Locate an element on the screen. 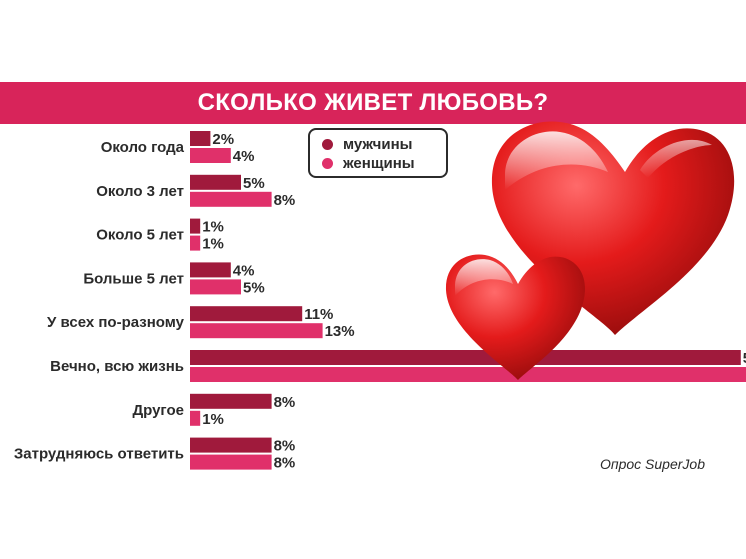  data-label: 54% is located at coordinates (744, 358).